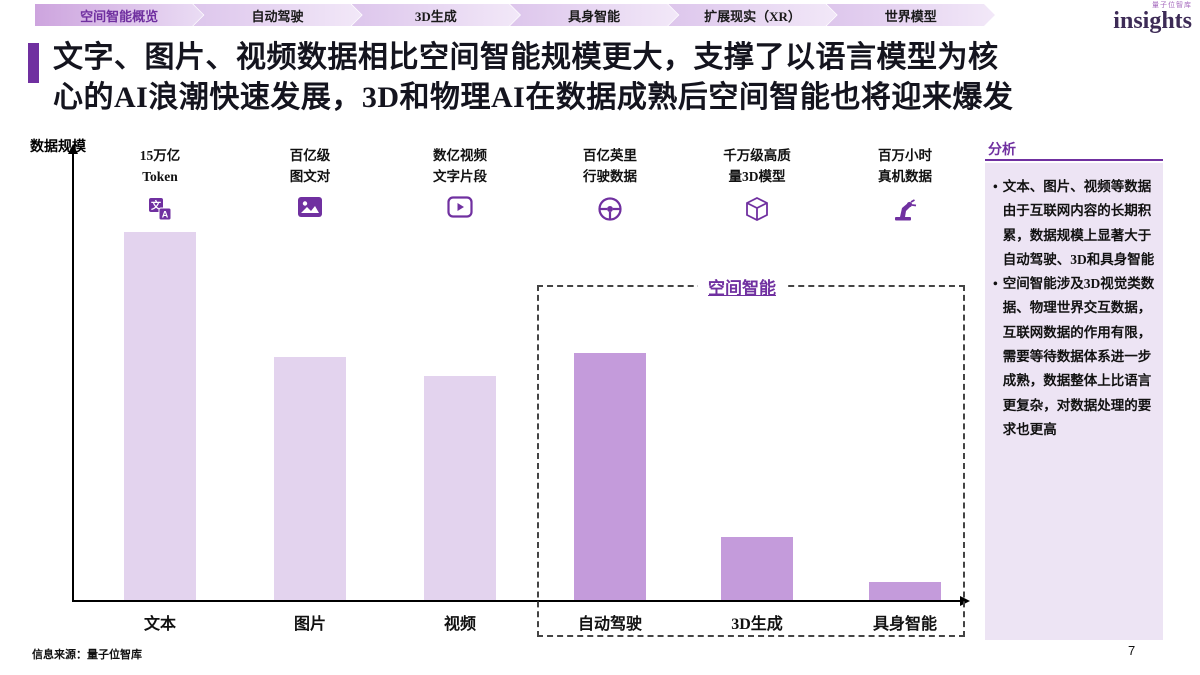 Image resolution: width=1200 pixels, height=675 pixels. I want to click on bar-autonomous-driving, so click(610, 476).